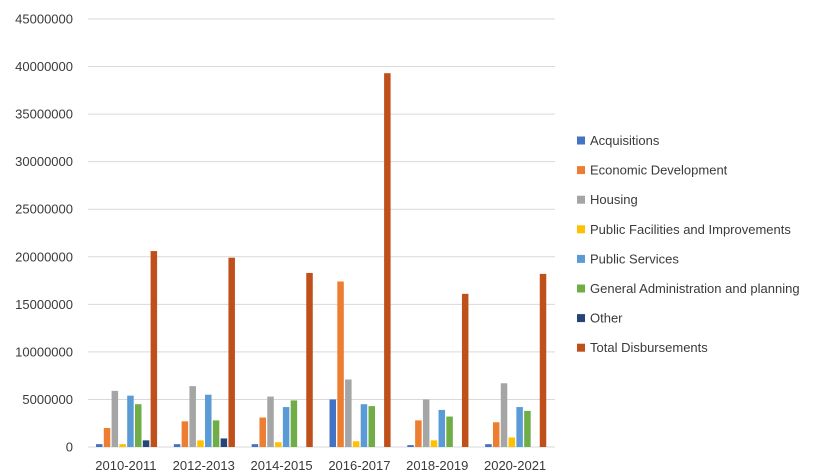  I want to click on y-tick-label: 45000000, so click(44, 19).